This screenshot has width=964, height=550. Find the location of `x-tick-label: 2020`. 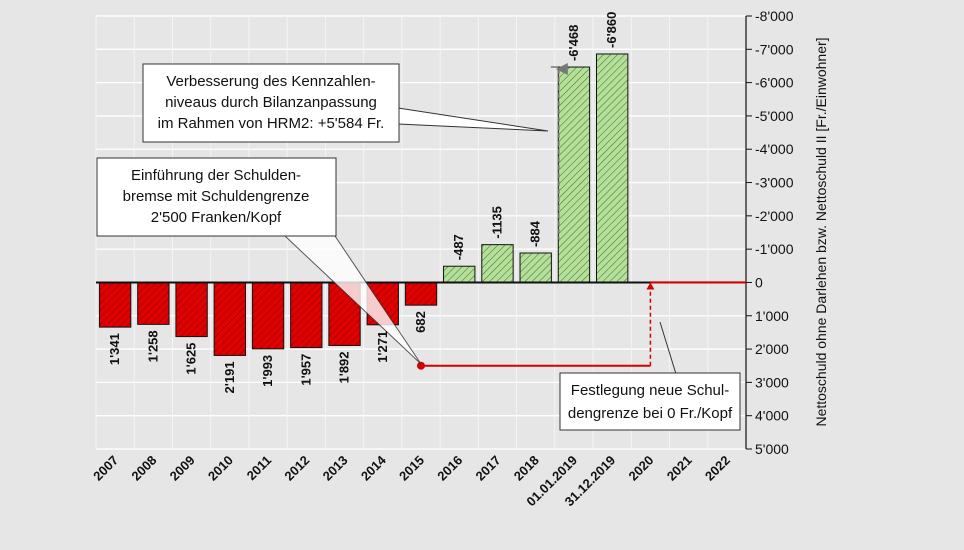

x-tick-label: 2020 is located at coordinates (640, 468).